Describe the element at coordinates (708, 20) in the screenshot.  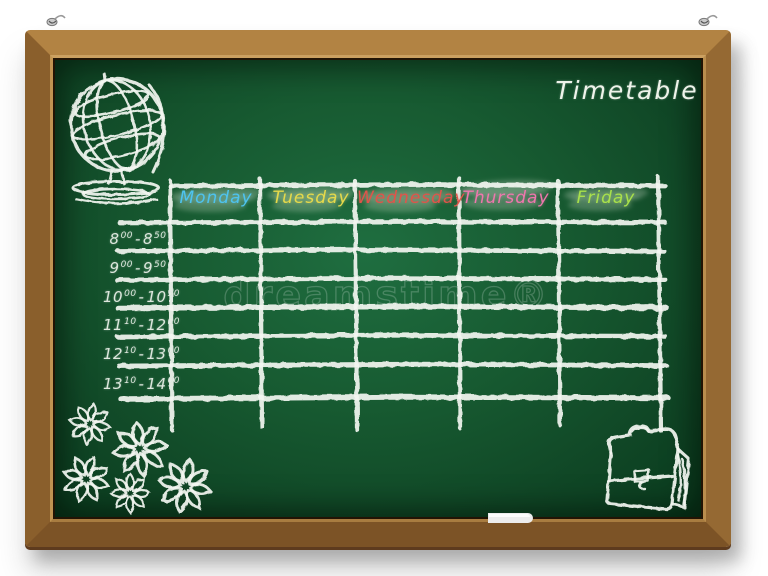
I see `pin-right-icon` at that location.